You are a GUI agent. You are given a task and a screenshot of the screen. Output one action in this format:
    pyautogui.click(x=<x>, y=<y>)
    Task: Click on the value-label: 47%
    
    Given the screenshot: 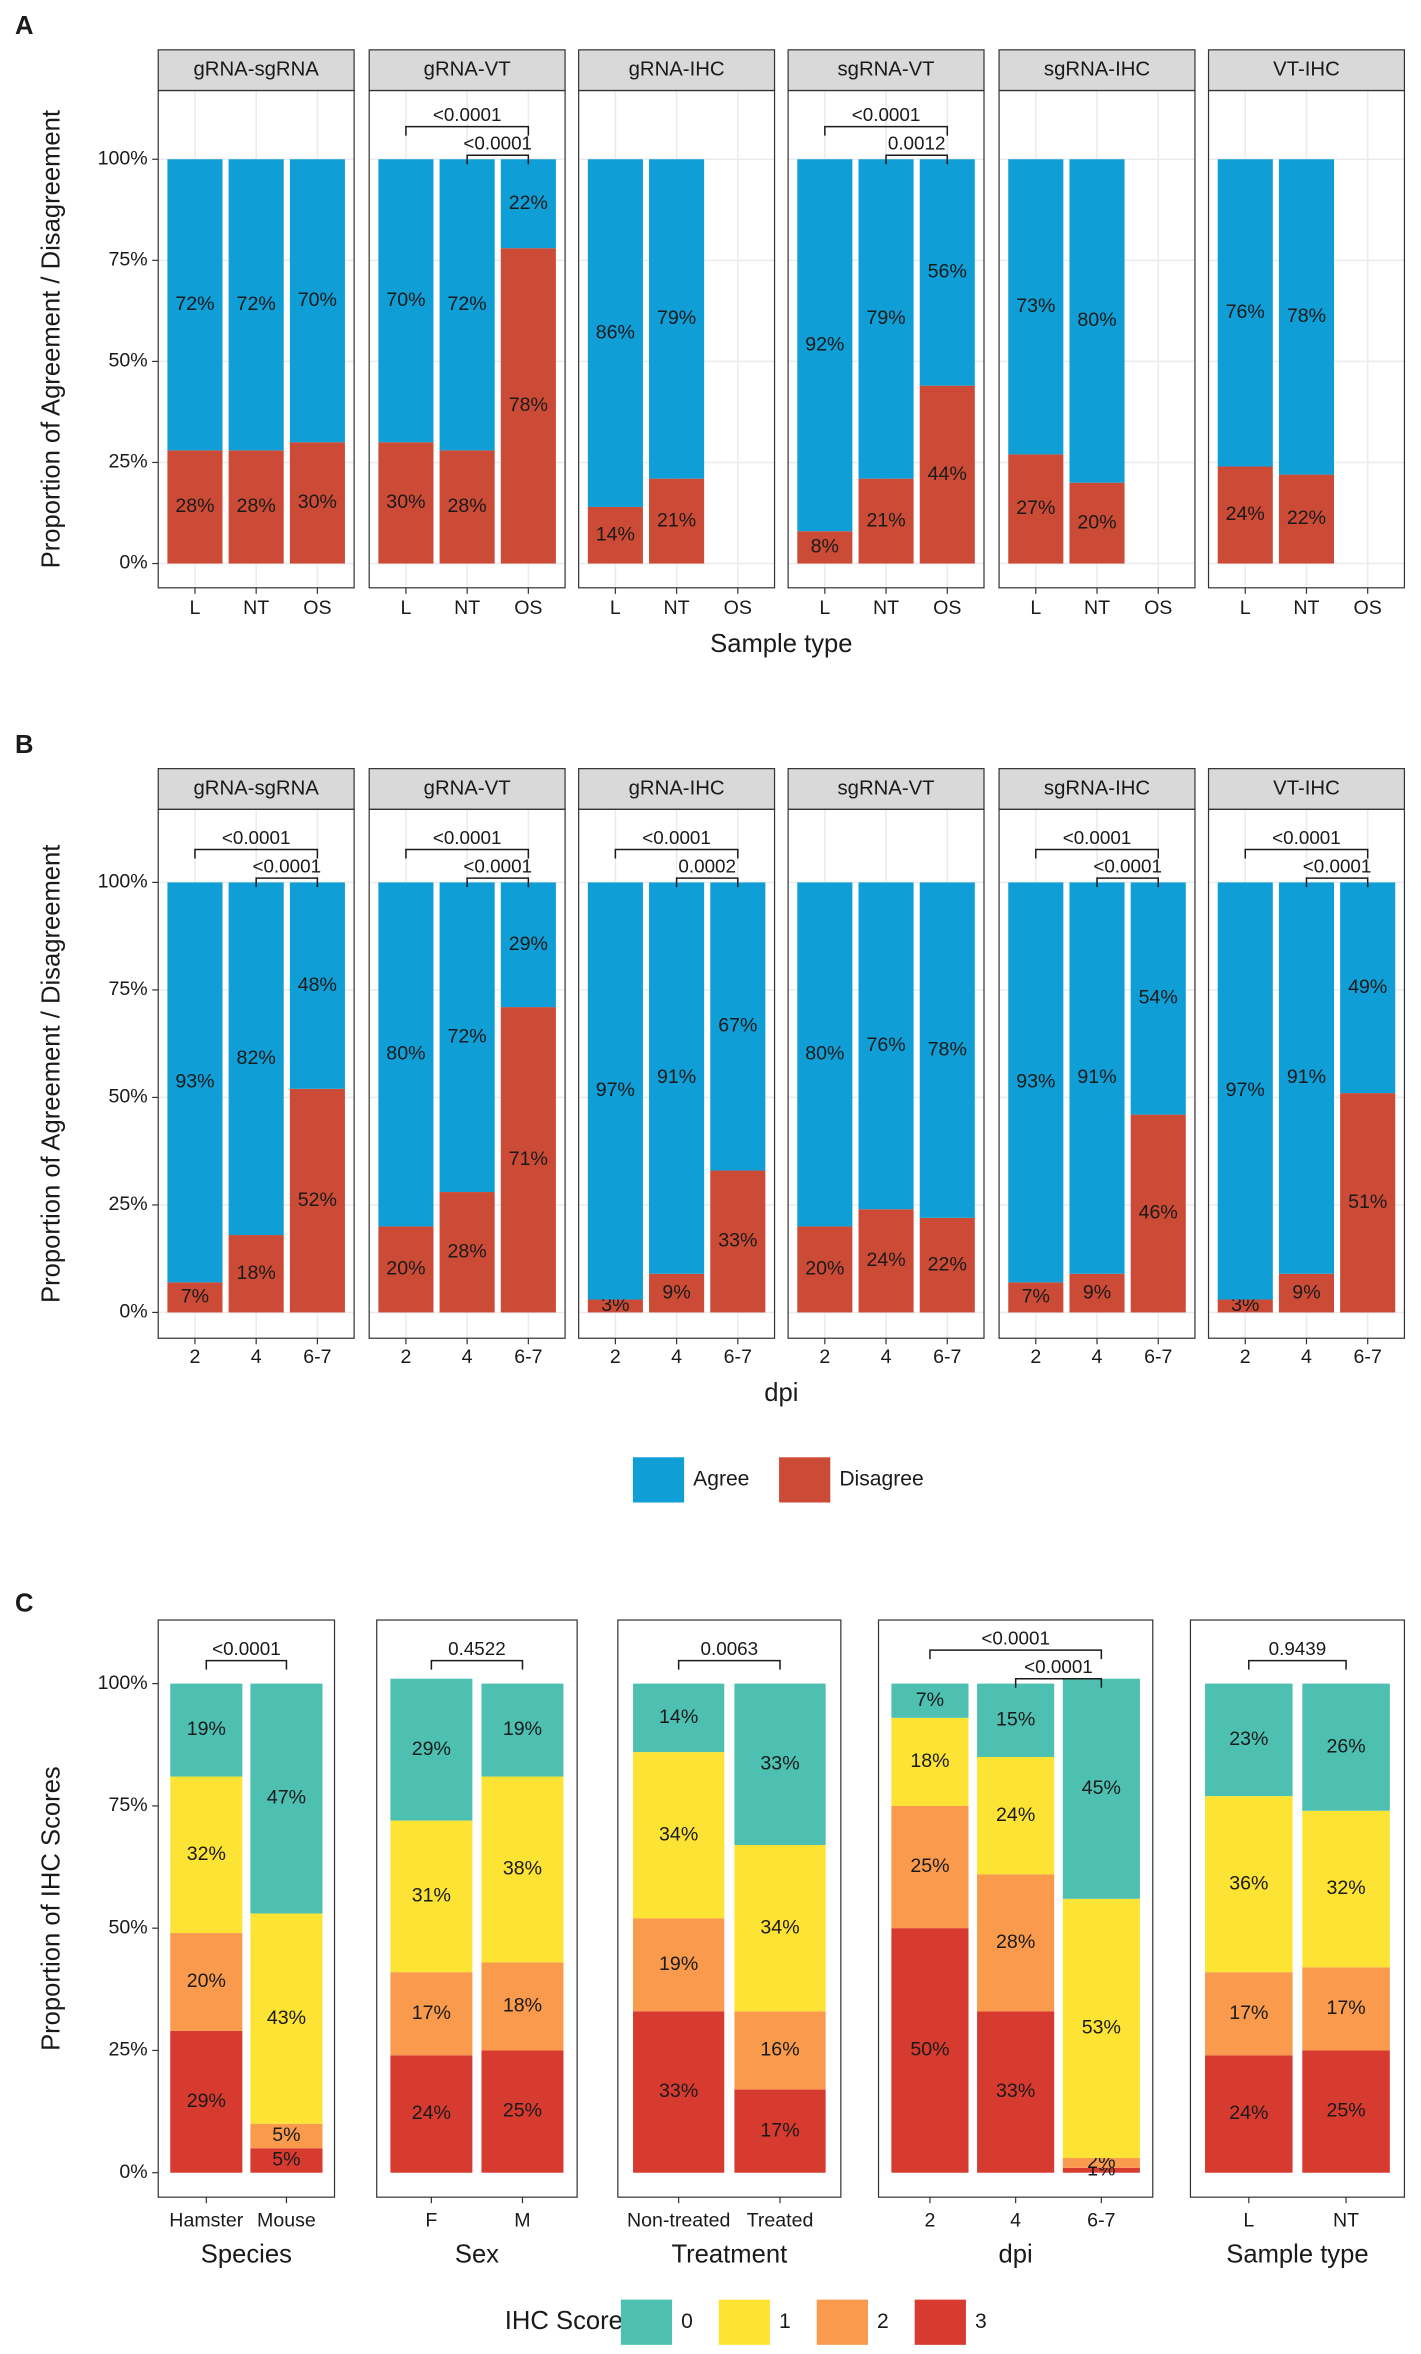 What is the action you would take?
    pyautogui.click(x=286, y=1798)
    